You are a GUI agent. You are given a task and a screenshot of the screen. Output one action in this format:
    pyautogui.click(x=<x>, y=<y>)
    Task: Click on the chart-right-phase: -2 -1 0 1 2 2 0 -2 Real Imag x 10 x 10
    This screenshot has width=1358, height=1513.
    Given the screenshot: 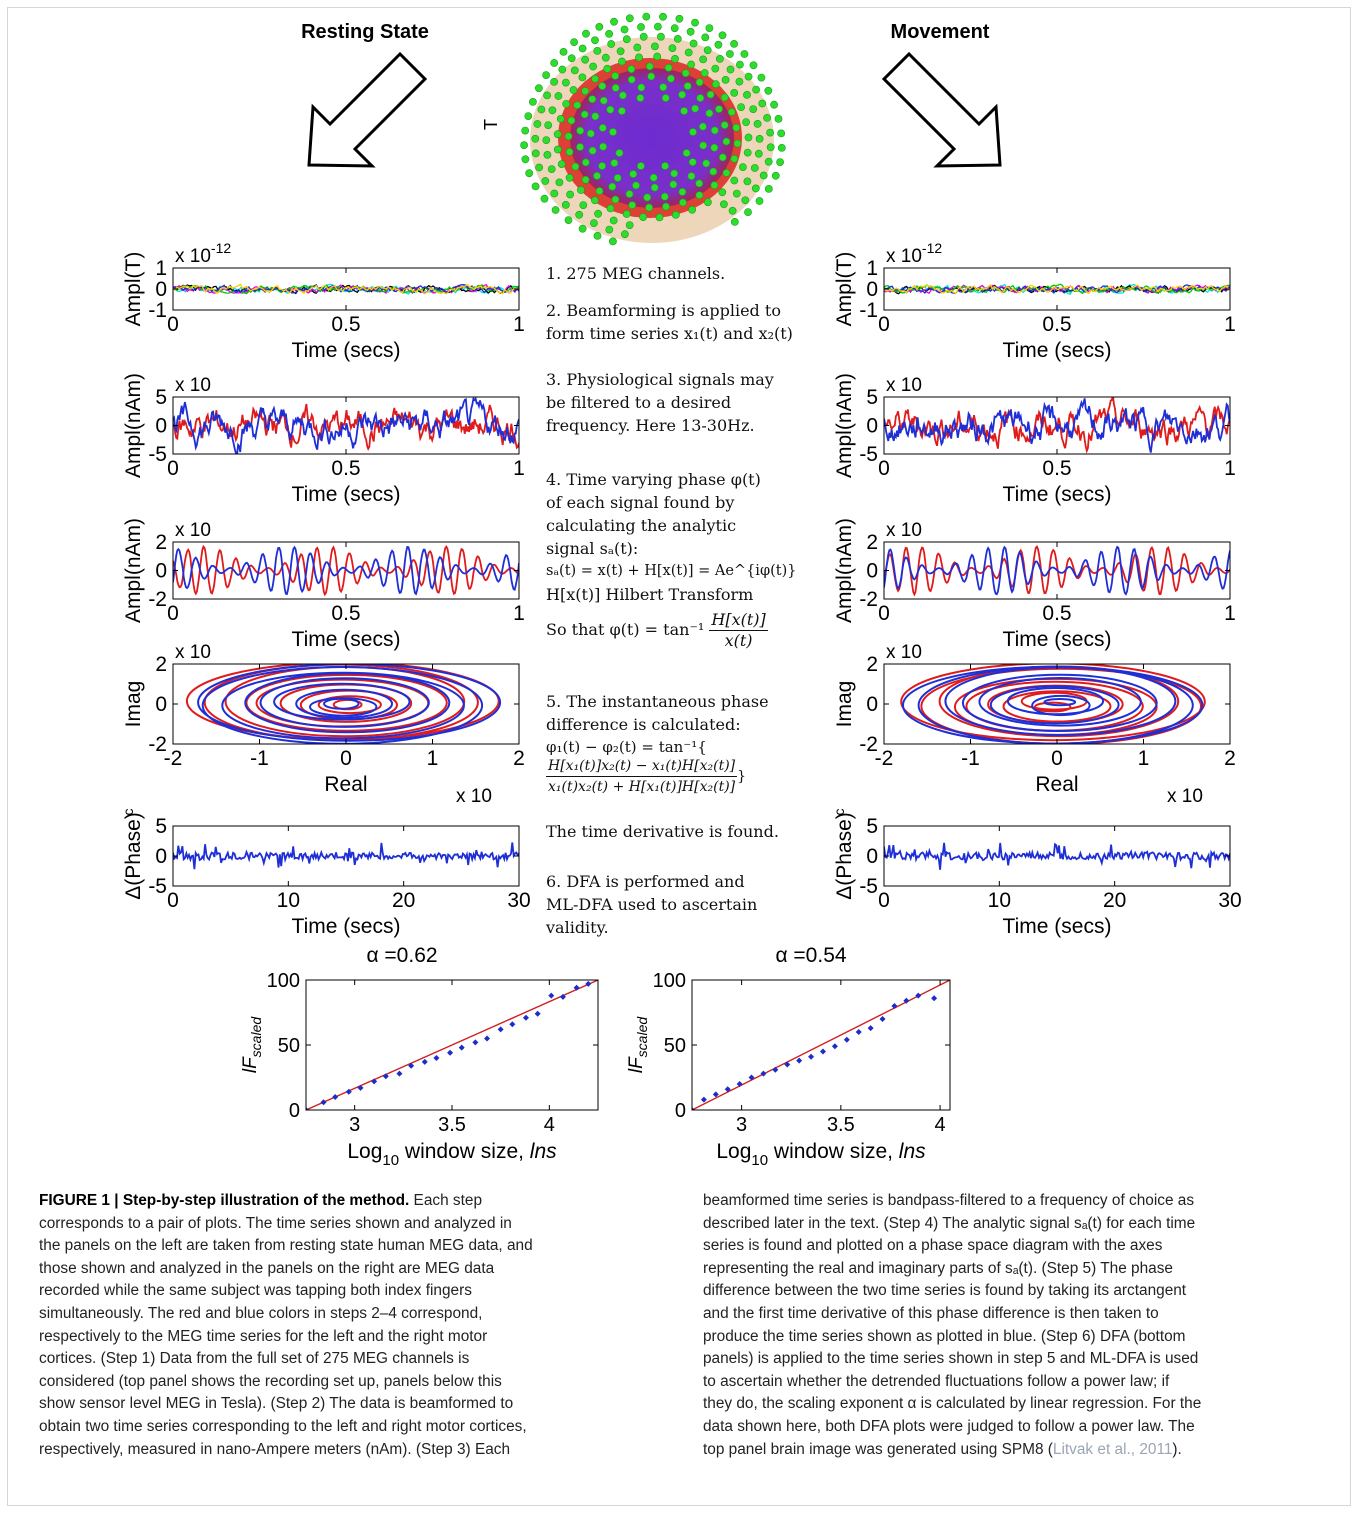 What is the action you would take?
    pyautogui.click(x=1034, y=724)
    